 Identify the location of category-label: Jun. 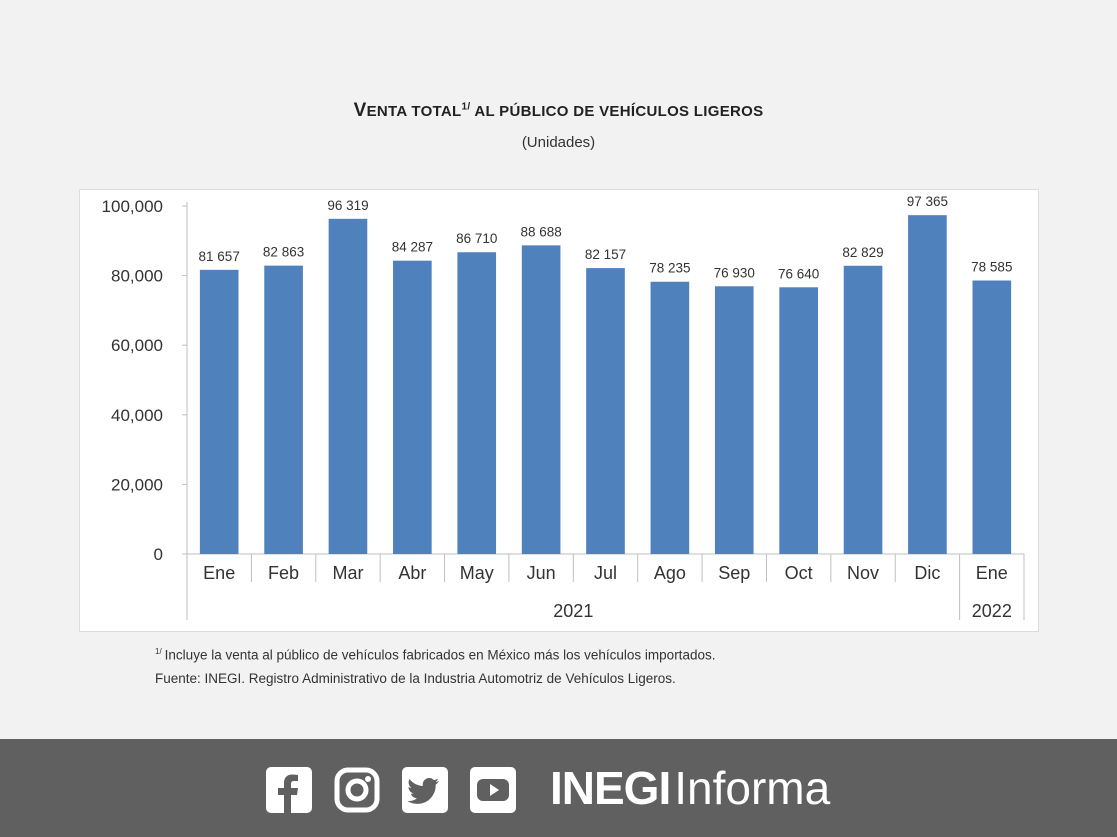
(541, 573).